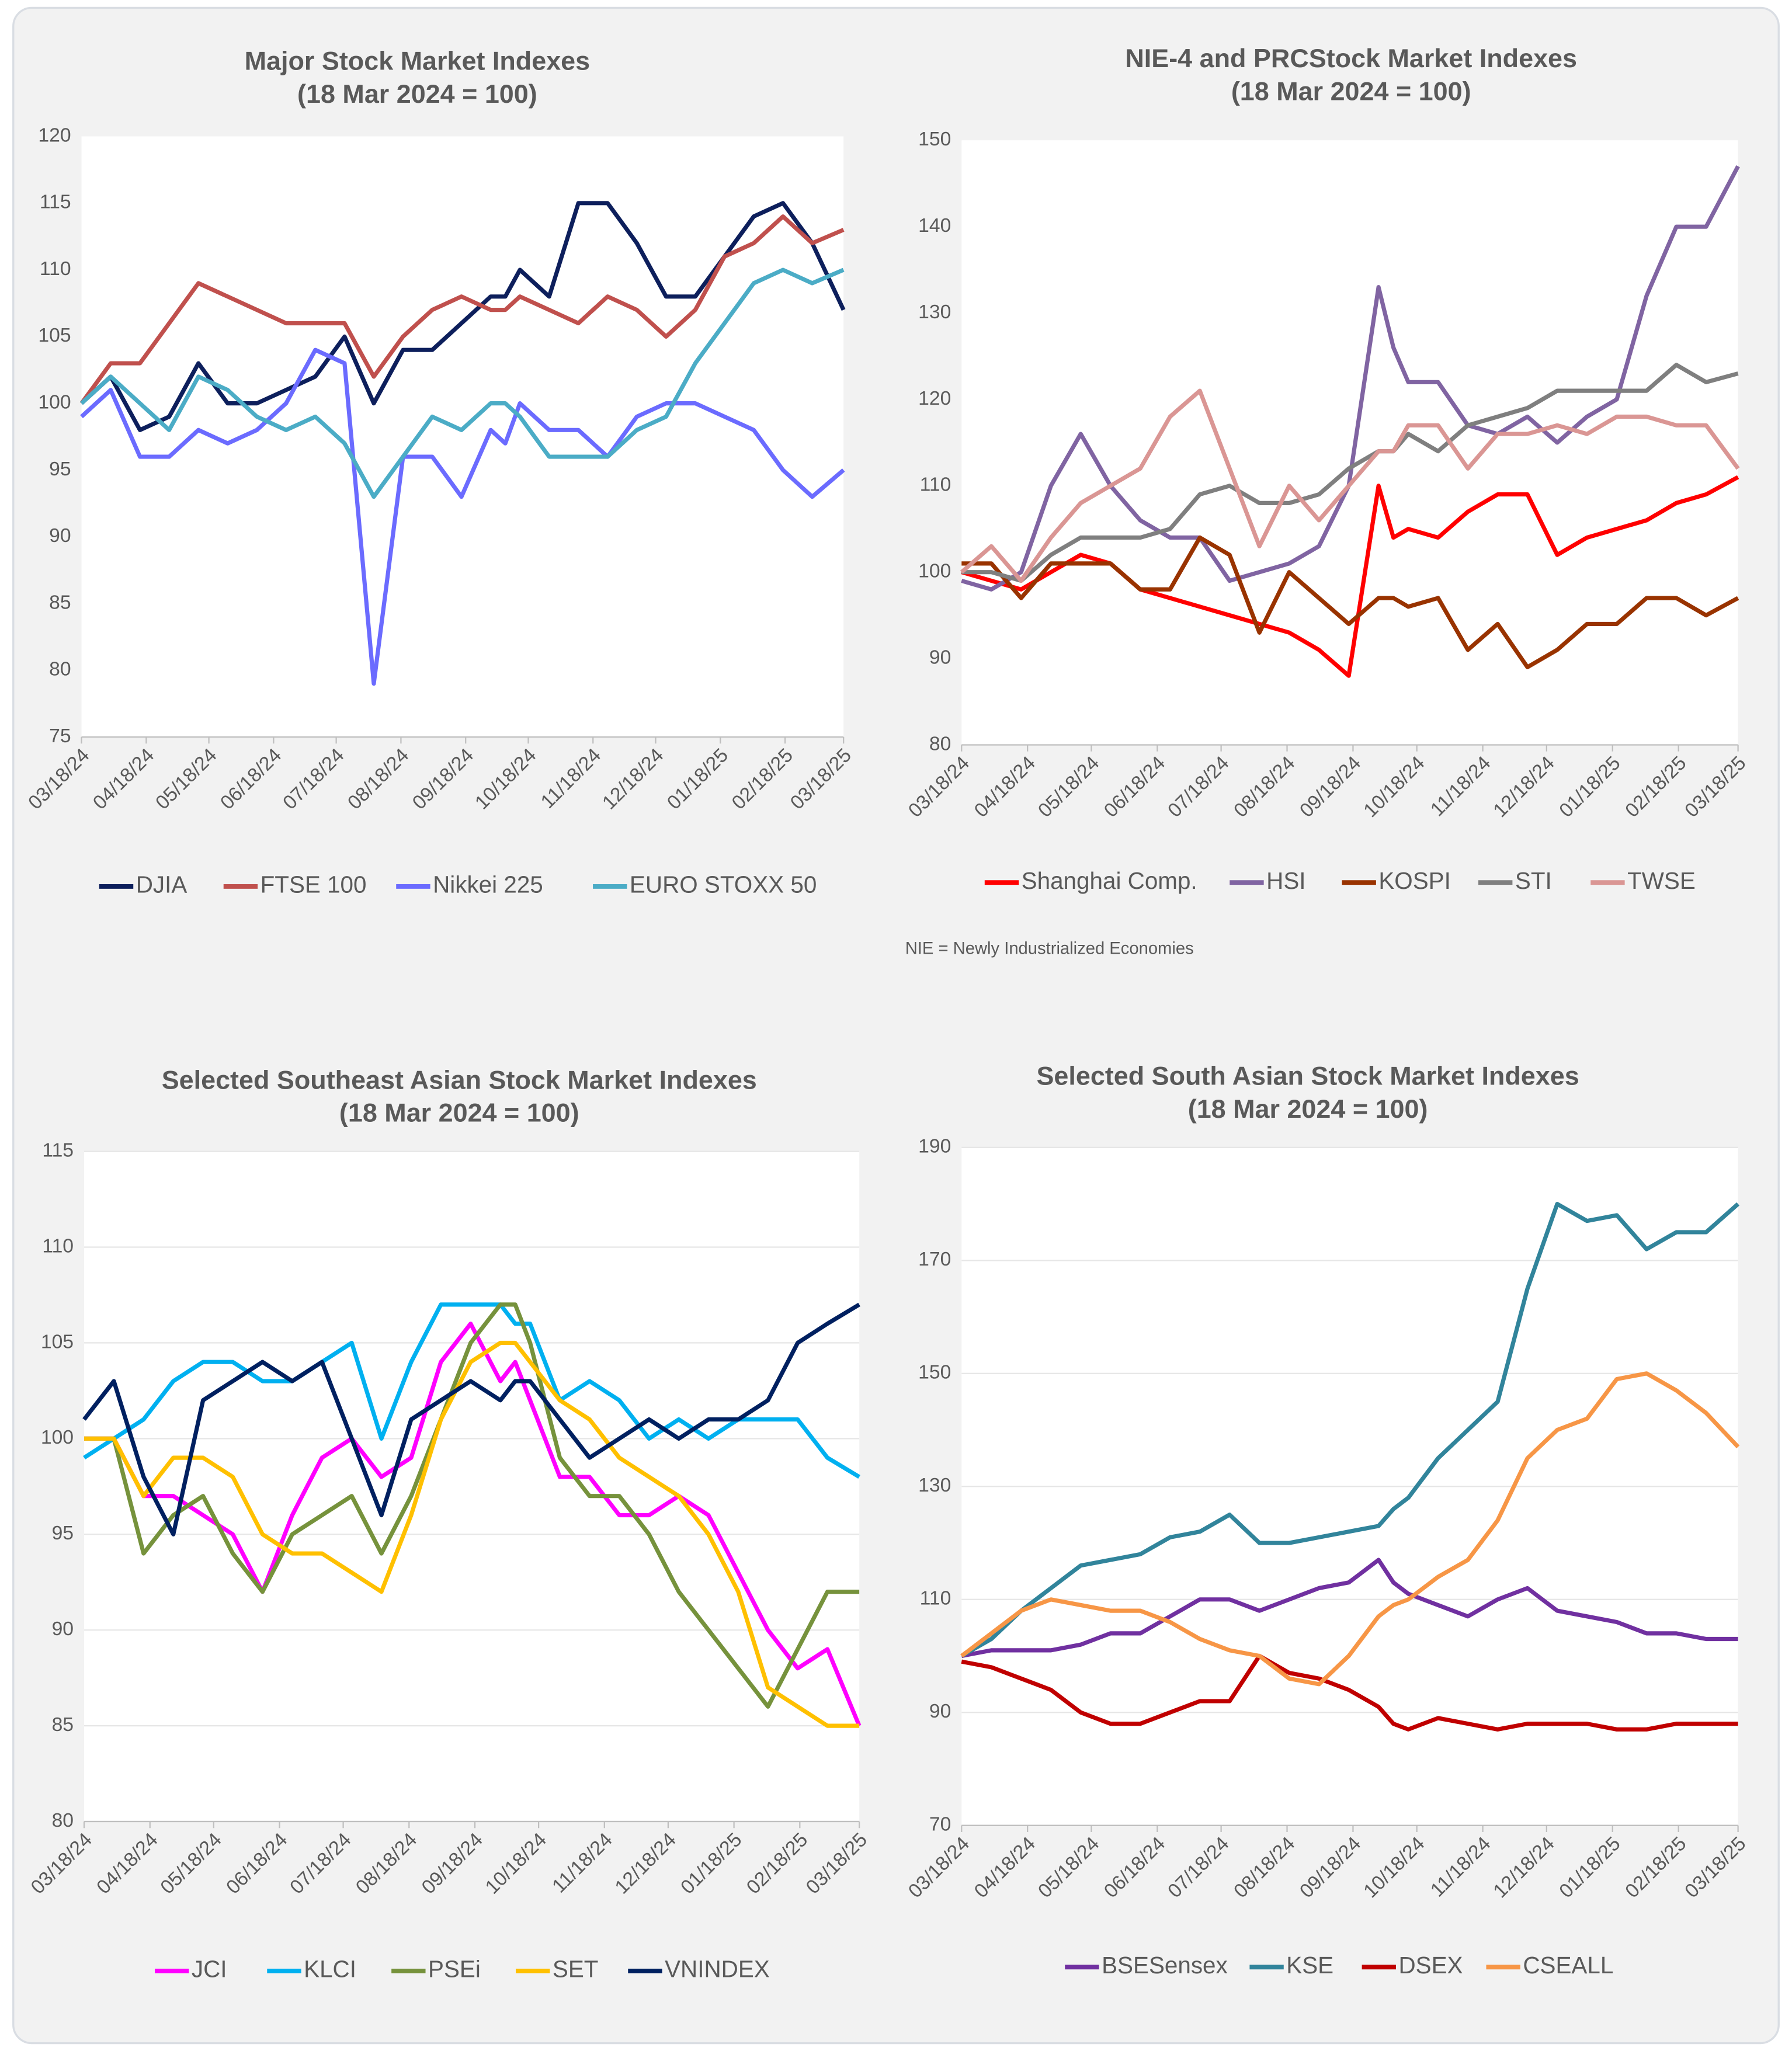  What do you see at coordinates (1661, 880) in the screenshot?
I see `legend-label: TWSE` at bounding box center [1661, 880].